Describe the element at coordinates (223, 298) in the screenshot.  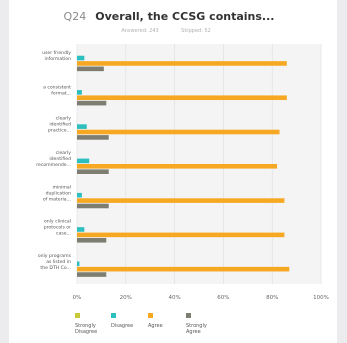
I see `x-tick-label: 60%` at that location.